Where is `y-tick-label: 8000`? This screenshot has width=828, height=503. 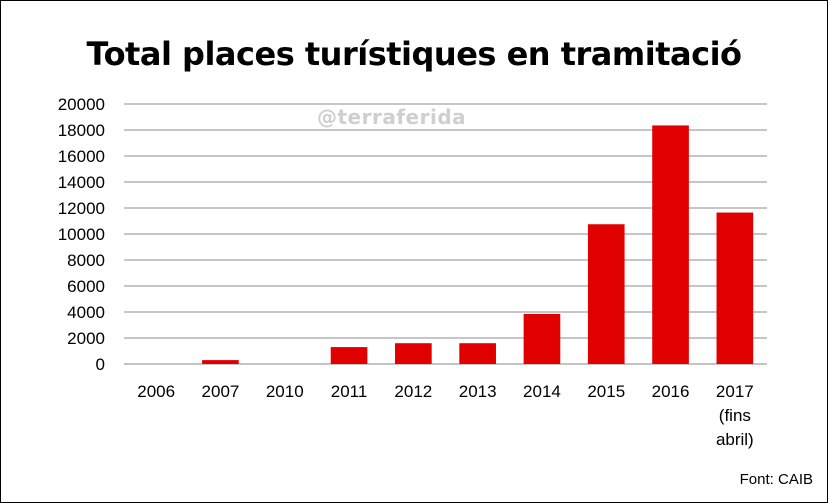 y-tick-label: 8000 is located at coordinates (86, 260).